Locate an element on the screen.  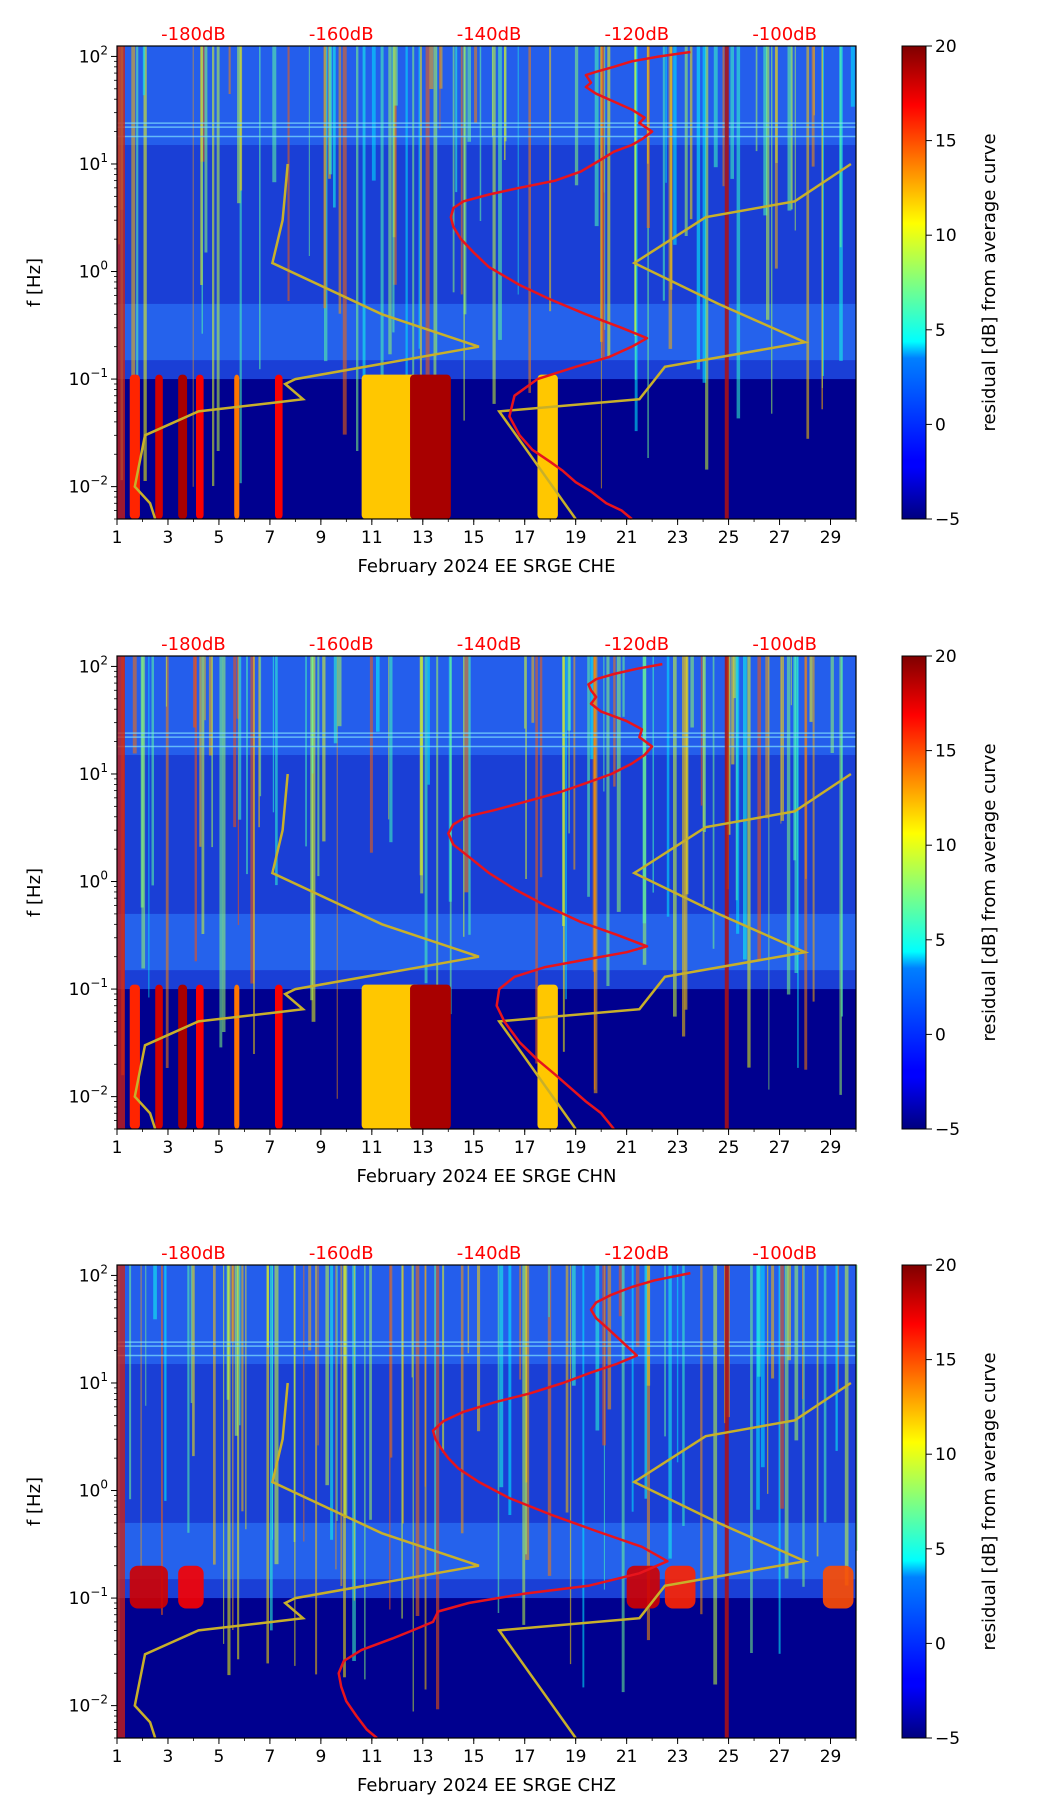
x-tick-label: 7 is located at coordinates (269, 1757).